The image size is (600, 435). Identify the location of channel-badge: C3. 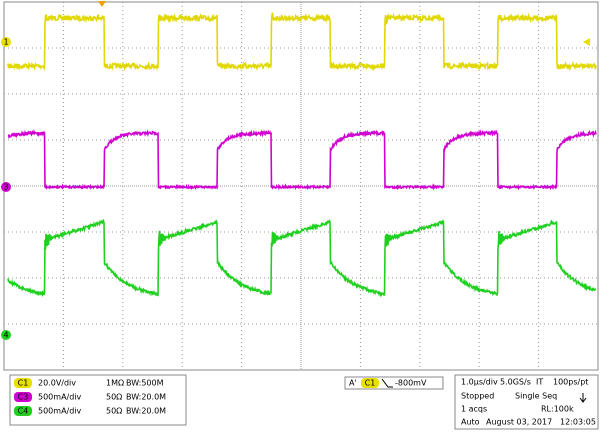
(23, 397).